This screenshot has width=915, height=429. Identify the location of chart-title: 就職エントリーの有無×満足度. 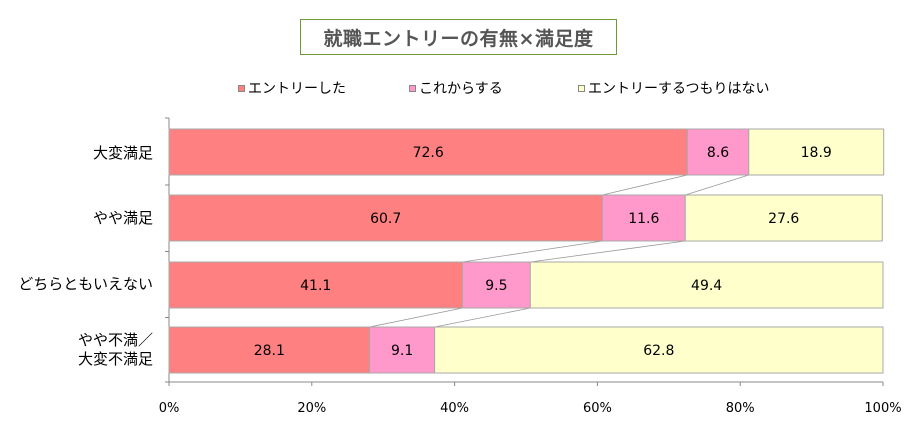
(458, 37).